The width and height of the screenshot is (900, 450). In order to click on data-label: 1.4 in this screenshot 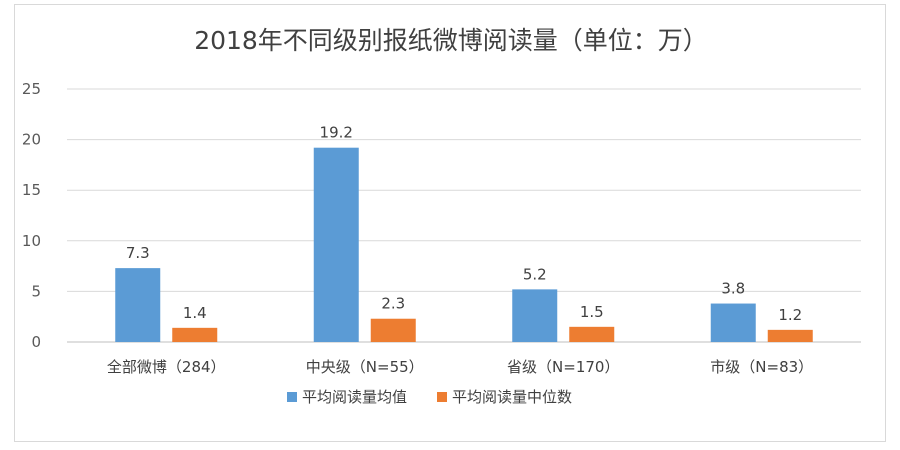, I will do `click(195, 313)`.